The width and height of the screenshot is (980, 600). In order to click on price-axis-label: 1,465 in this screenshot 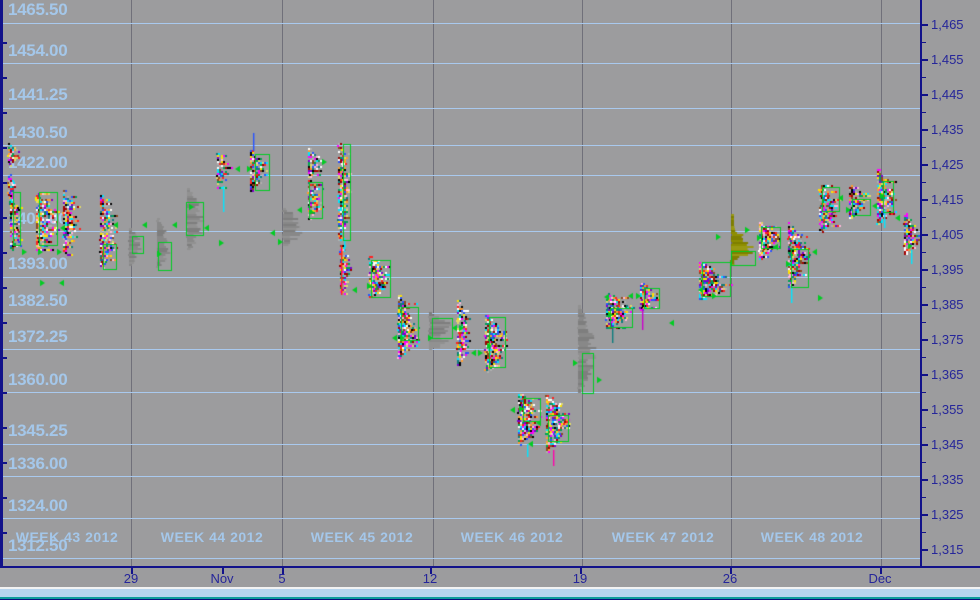, I will do `click(947, 24)`.